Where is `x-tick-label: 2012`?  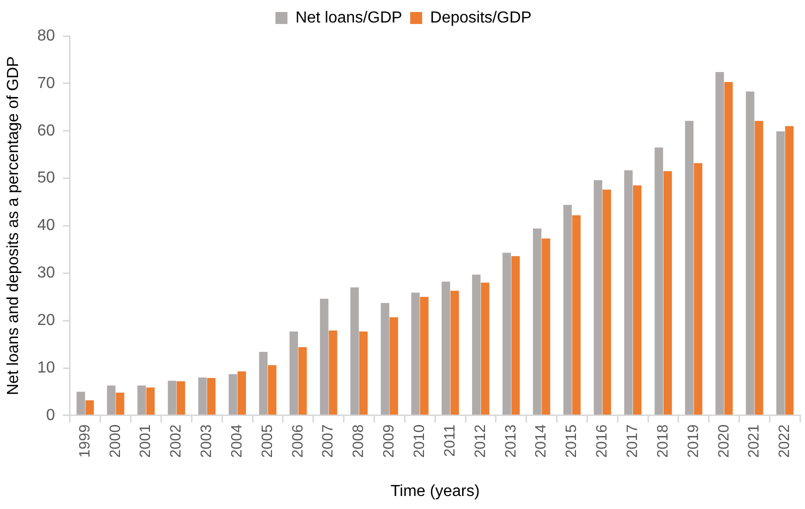 x-tick-label: 2012 is located at coordinates (480, 441).